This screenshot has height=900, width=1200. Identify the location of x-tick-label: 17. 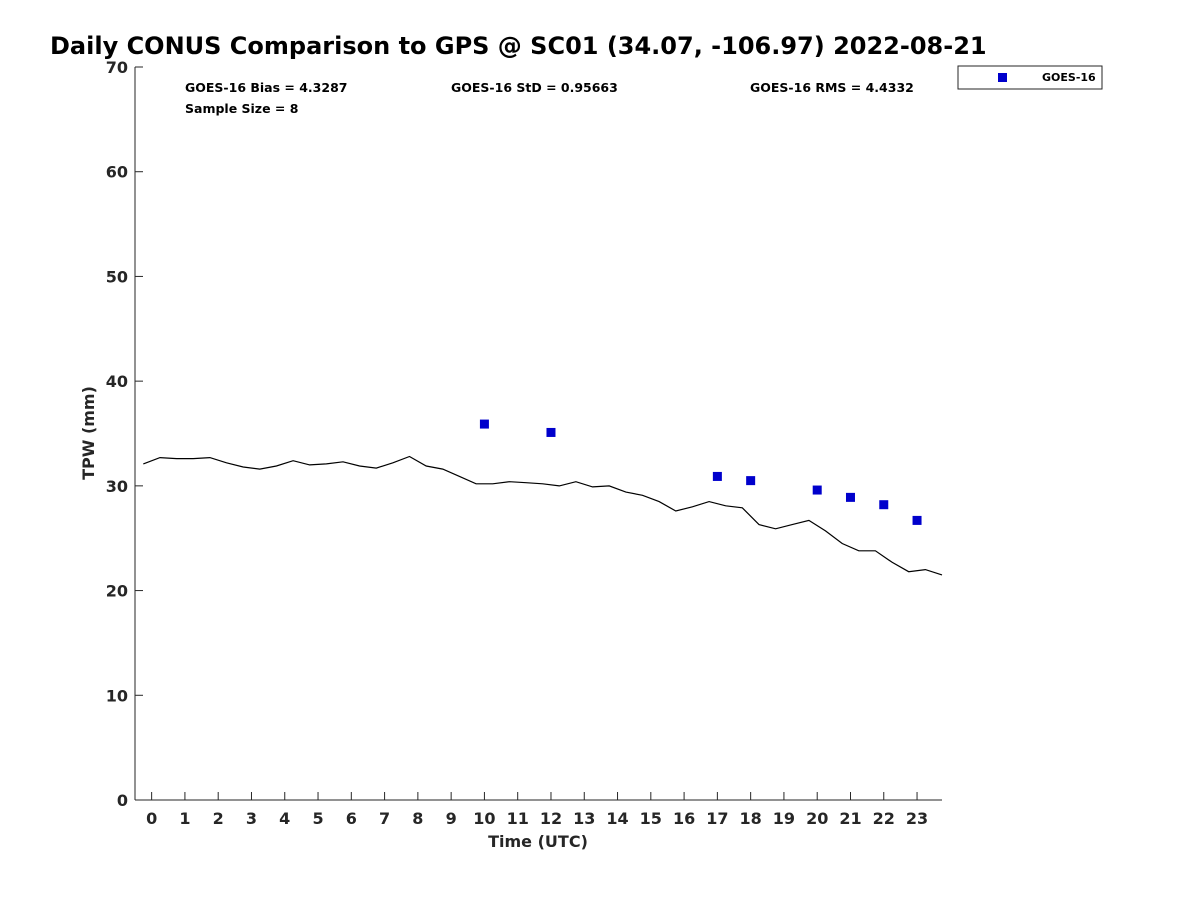
(717, 818).